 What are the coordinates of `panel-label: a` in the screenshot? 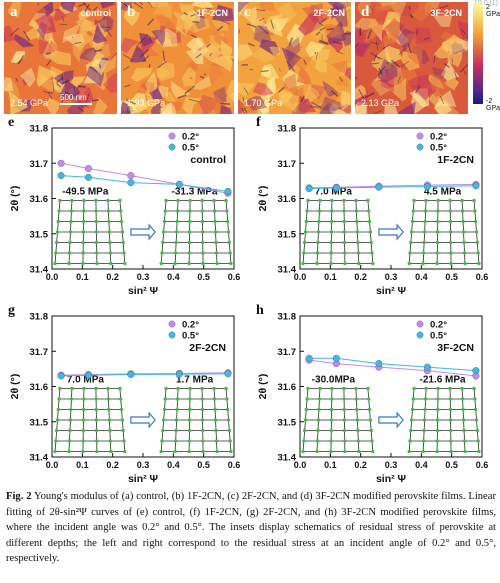 It's located at (14, 12).